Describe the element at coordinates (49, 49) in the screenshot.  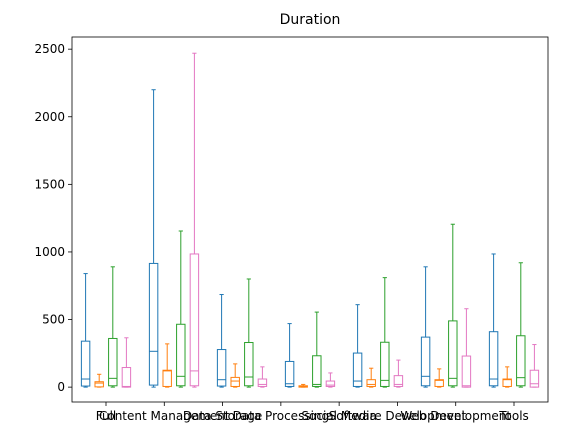
I see `y-tick-label: 2500` at that location.